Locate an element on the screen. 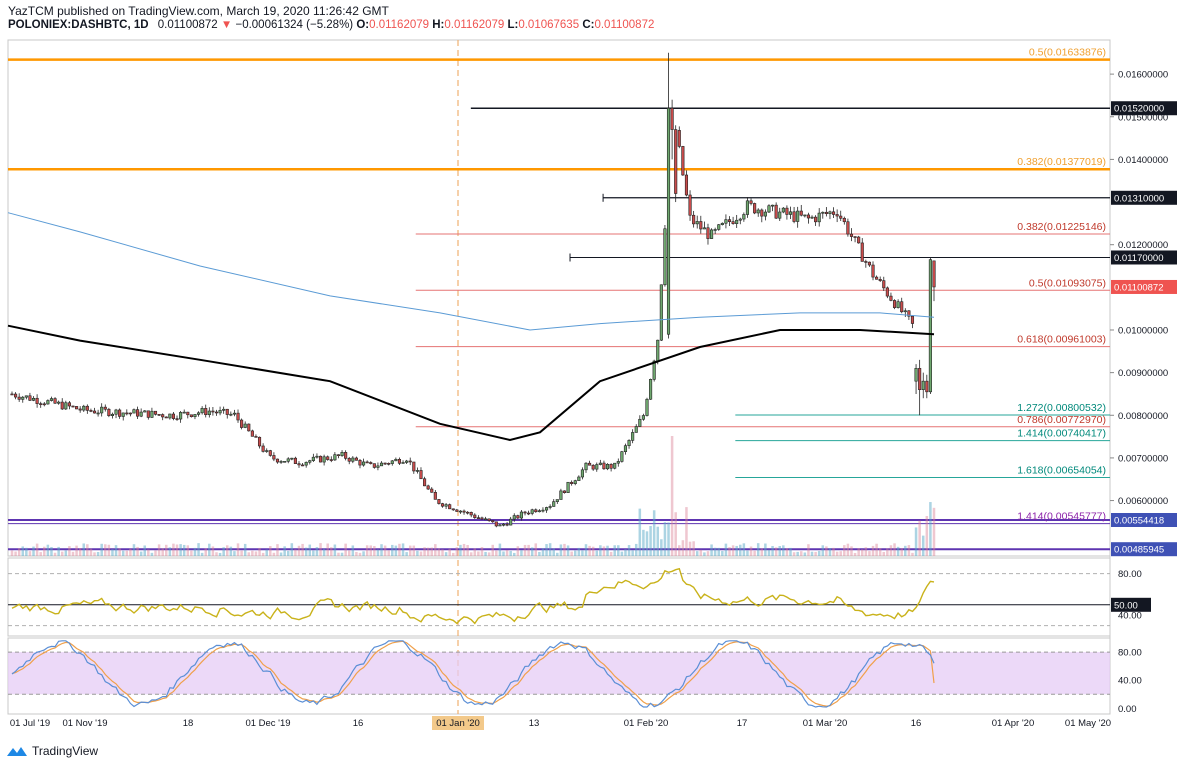 The width and height of the screenshot is (1180, 773). time-tick-label: 17 is located at coordinates (742, 723).